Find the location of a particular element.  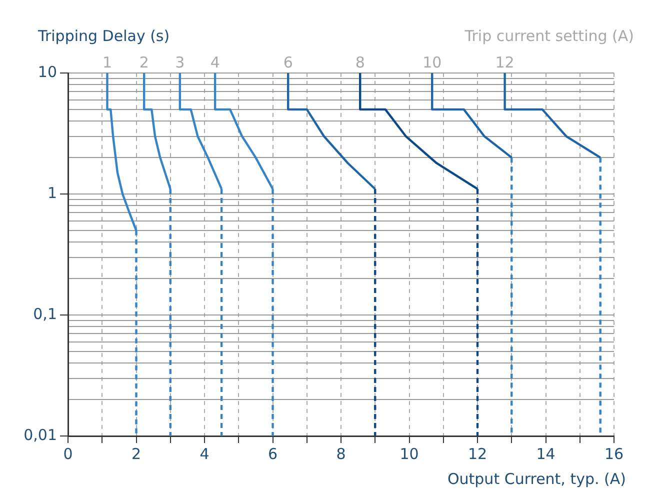

y-tick-label: 1 is located at coordinates (52, 193).